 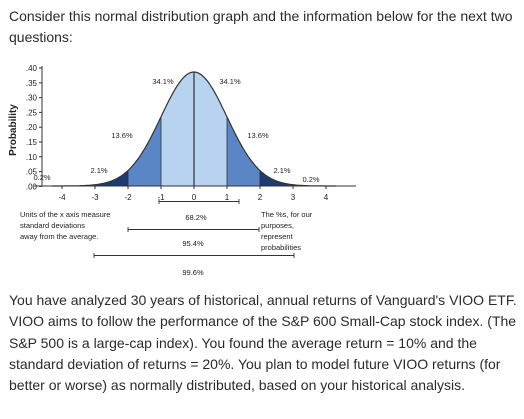 What do you see at coordinates (32, 172) in the screenshot?
I see `y-tick-label: .05` at bounding box center [32, 172].